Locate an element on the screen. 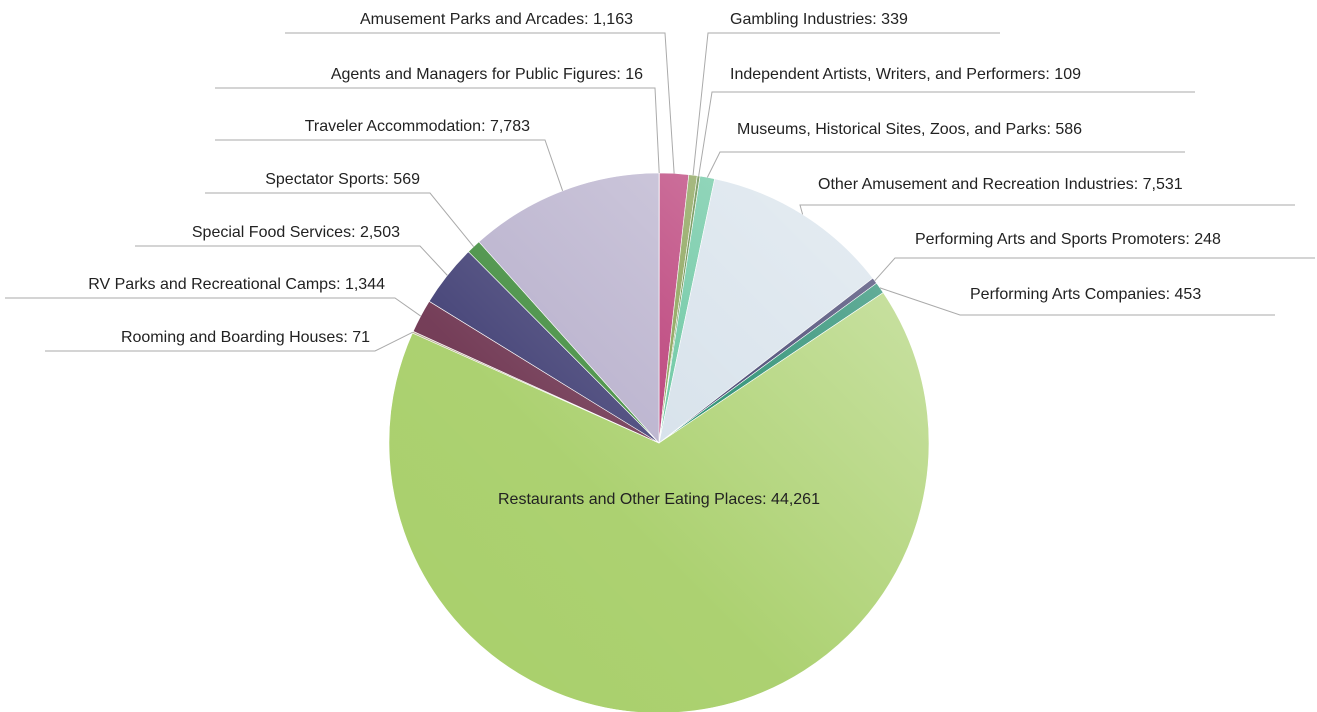  slice-label: Rooming and Boarding Houses: 71 is located at coordinates (245, 337).